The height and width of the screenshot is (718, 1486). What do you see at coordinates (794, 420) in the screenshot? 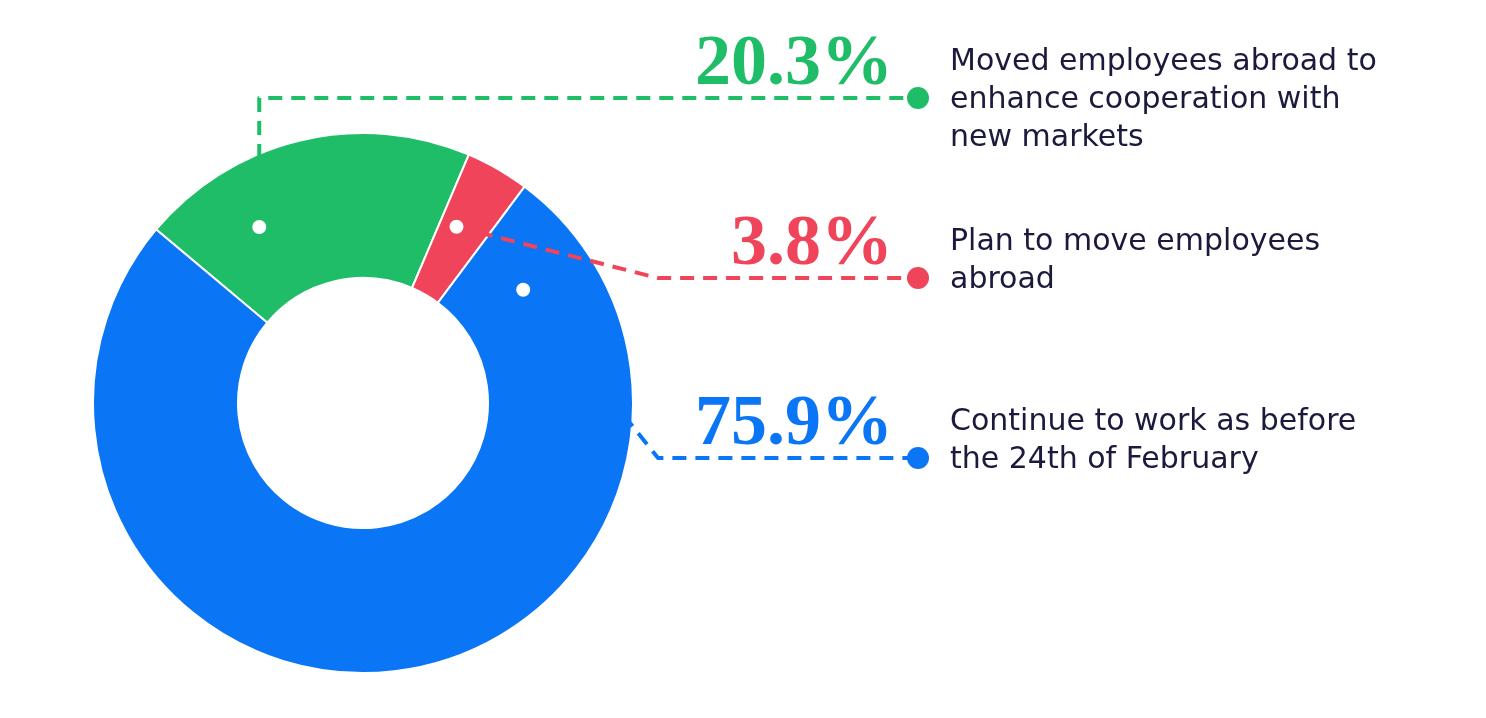
I see `data-label: 75.9%` at bounding box center [794, 420].